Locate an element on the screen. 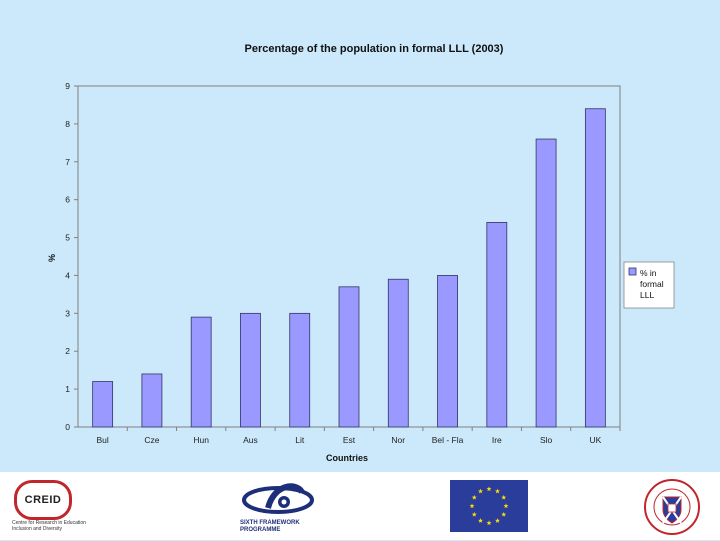  bar-lit is located at coordinates (300, 370).